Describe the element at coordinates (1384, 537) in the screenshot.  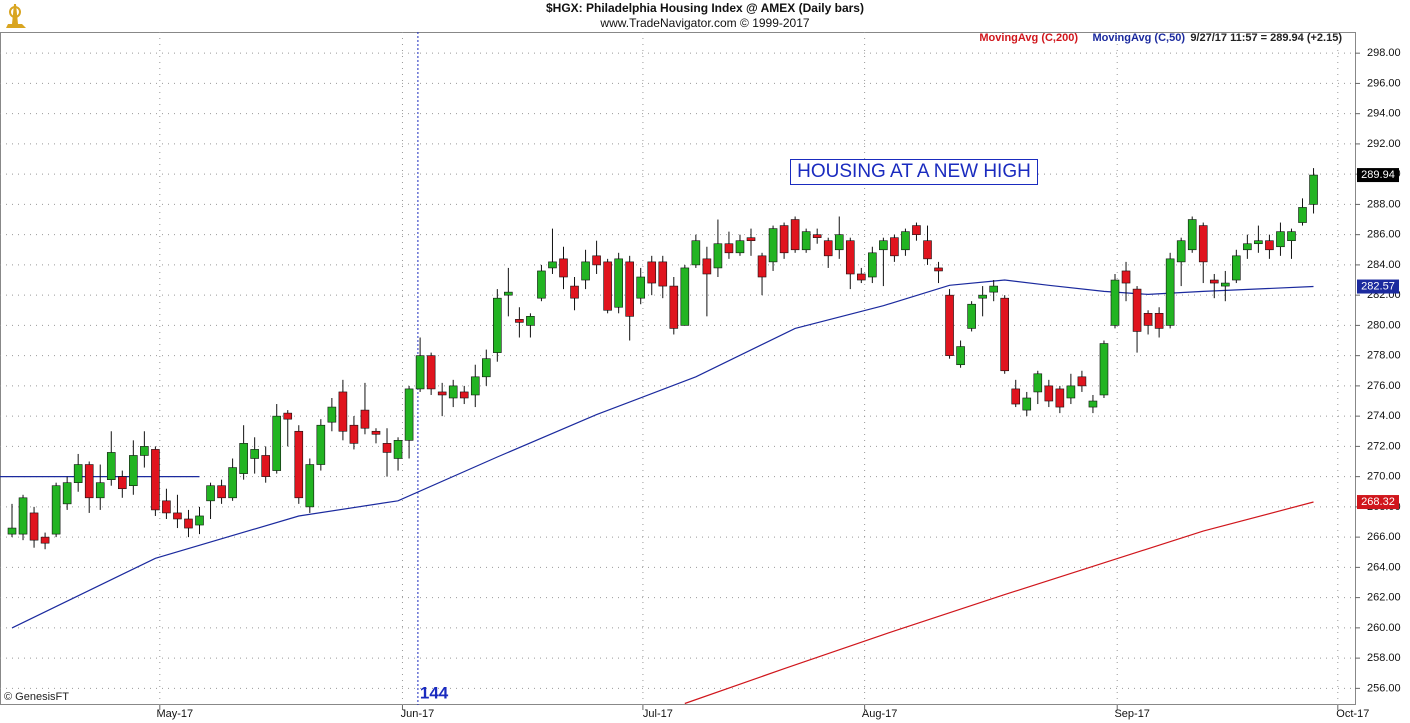
I see `y-tick-label: 266.00` at that location.